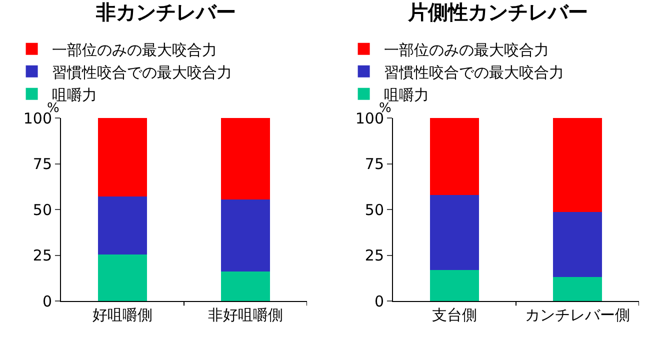 This screenshot has height=343, width=664. I want to click on x-tick-label: 非好咀嚼側, so click(245, 315).